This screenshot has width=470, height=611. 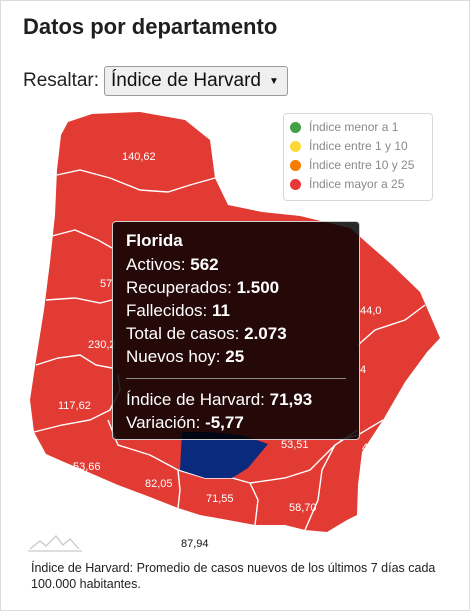 I want to click on dept-label: 71,55, so click(x=220, y=499).